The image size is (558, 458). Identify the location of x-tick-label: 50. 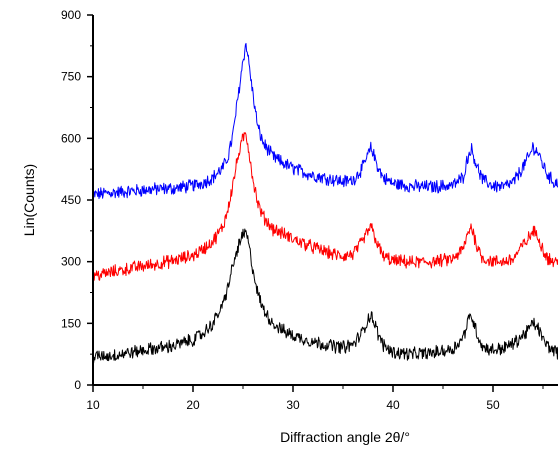
(493, 405).